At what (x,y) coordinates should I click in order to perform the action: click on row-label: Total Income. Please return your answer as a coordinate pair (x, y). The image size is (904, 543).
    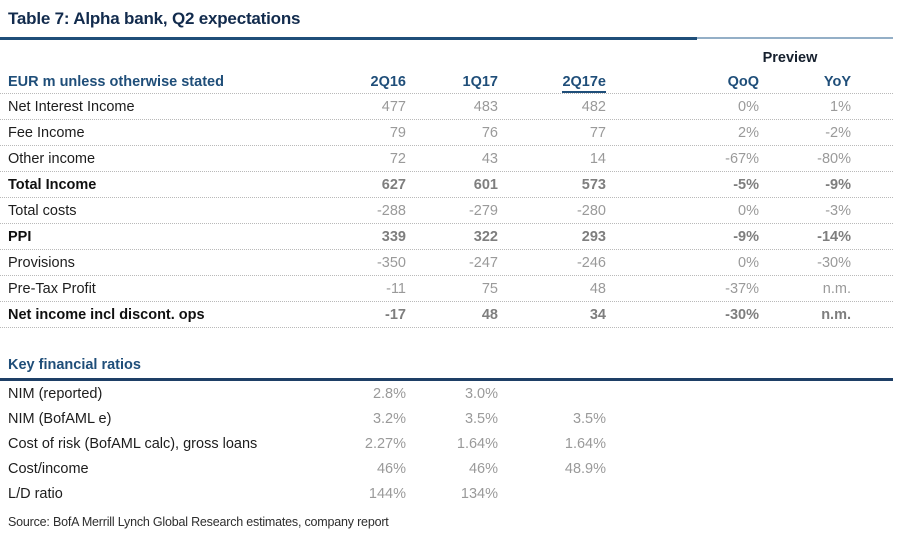
    Looking at the image, I should click on (52, 184).